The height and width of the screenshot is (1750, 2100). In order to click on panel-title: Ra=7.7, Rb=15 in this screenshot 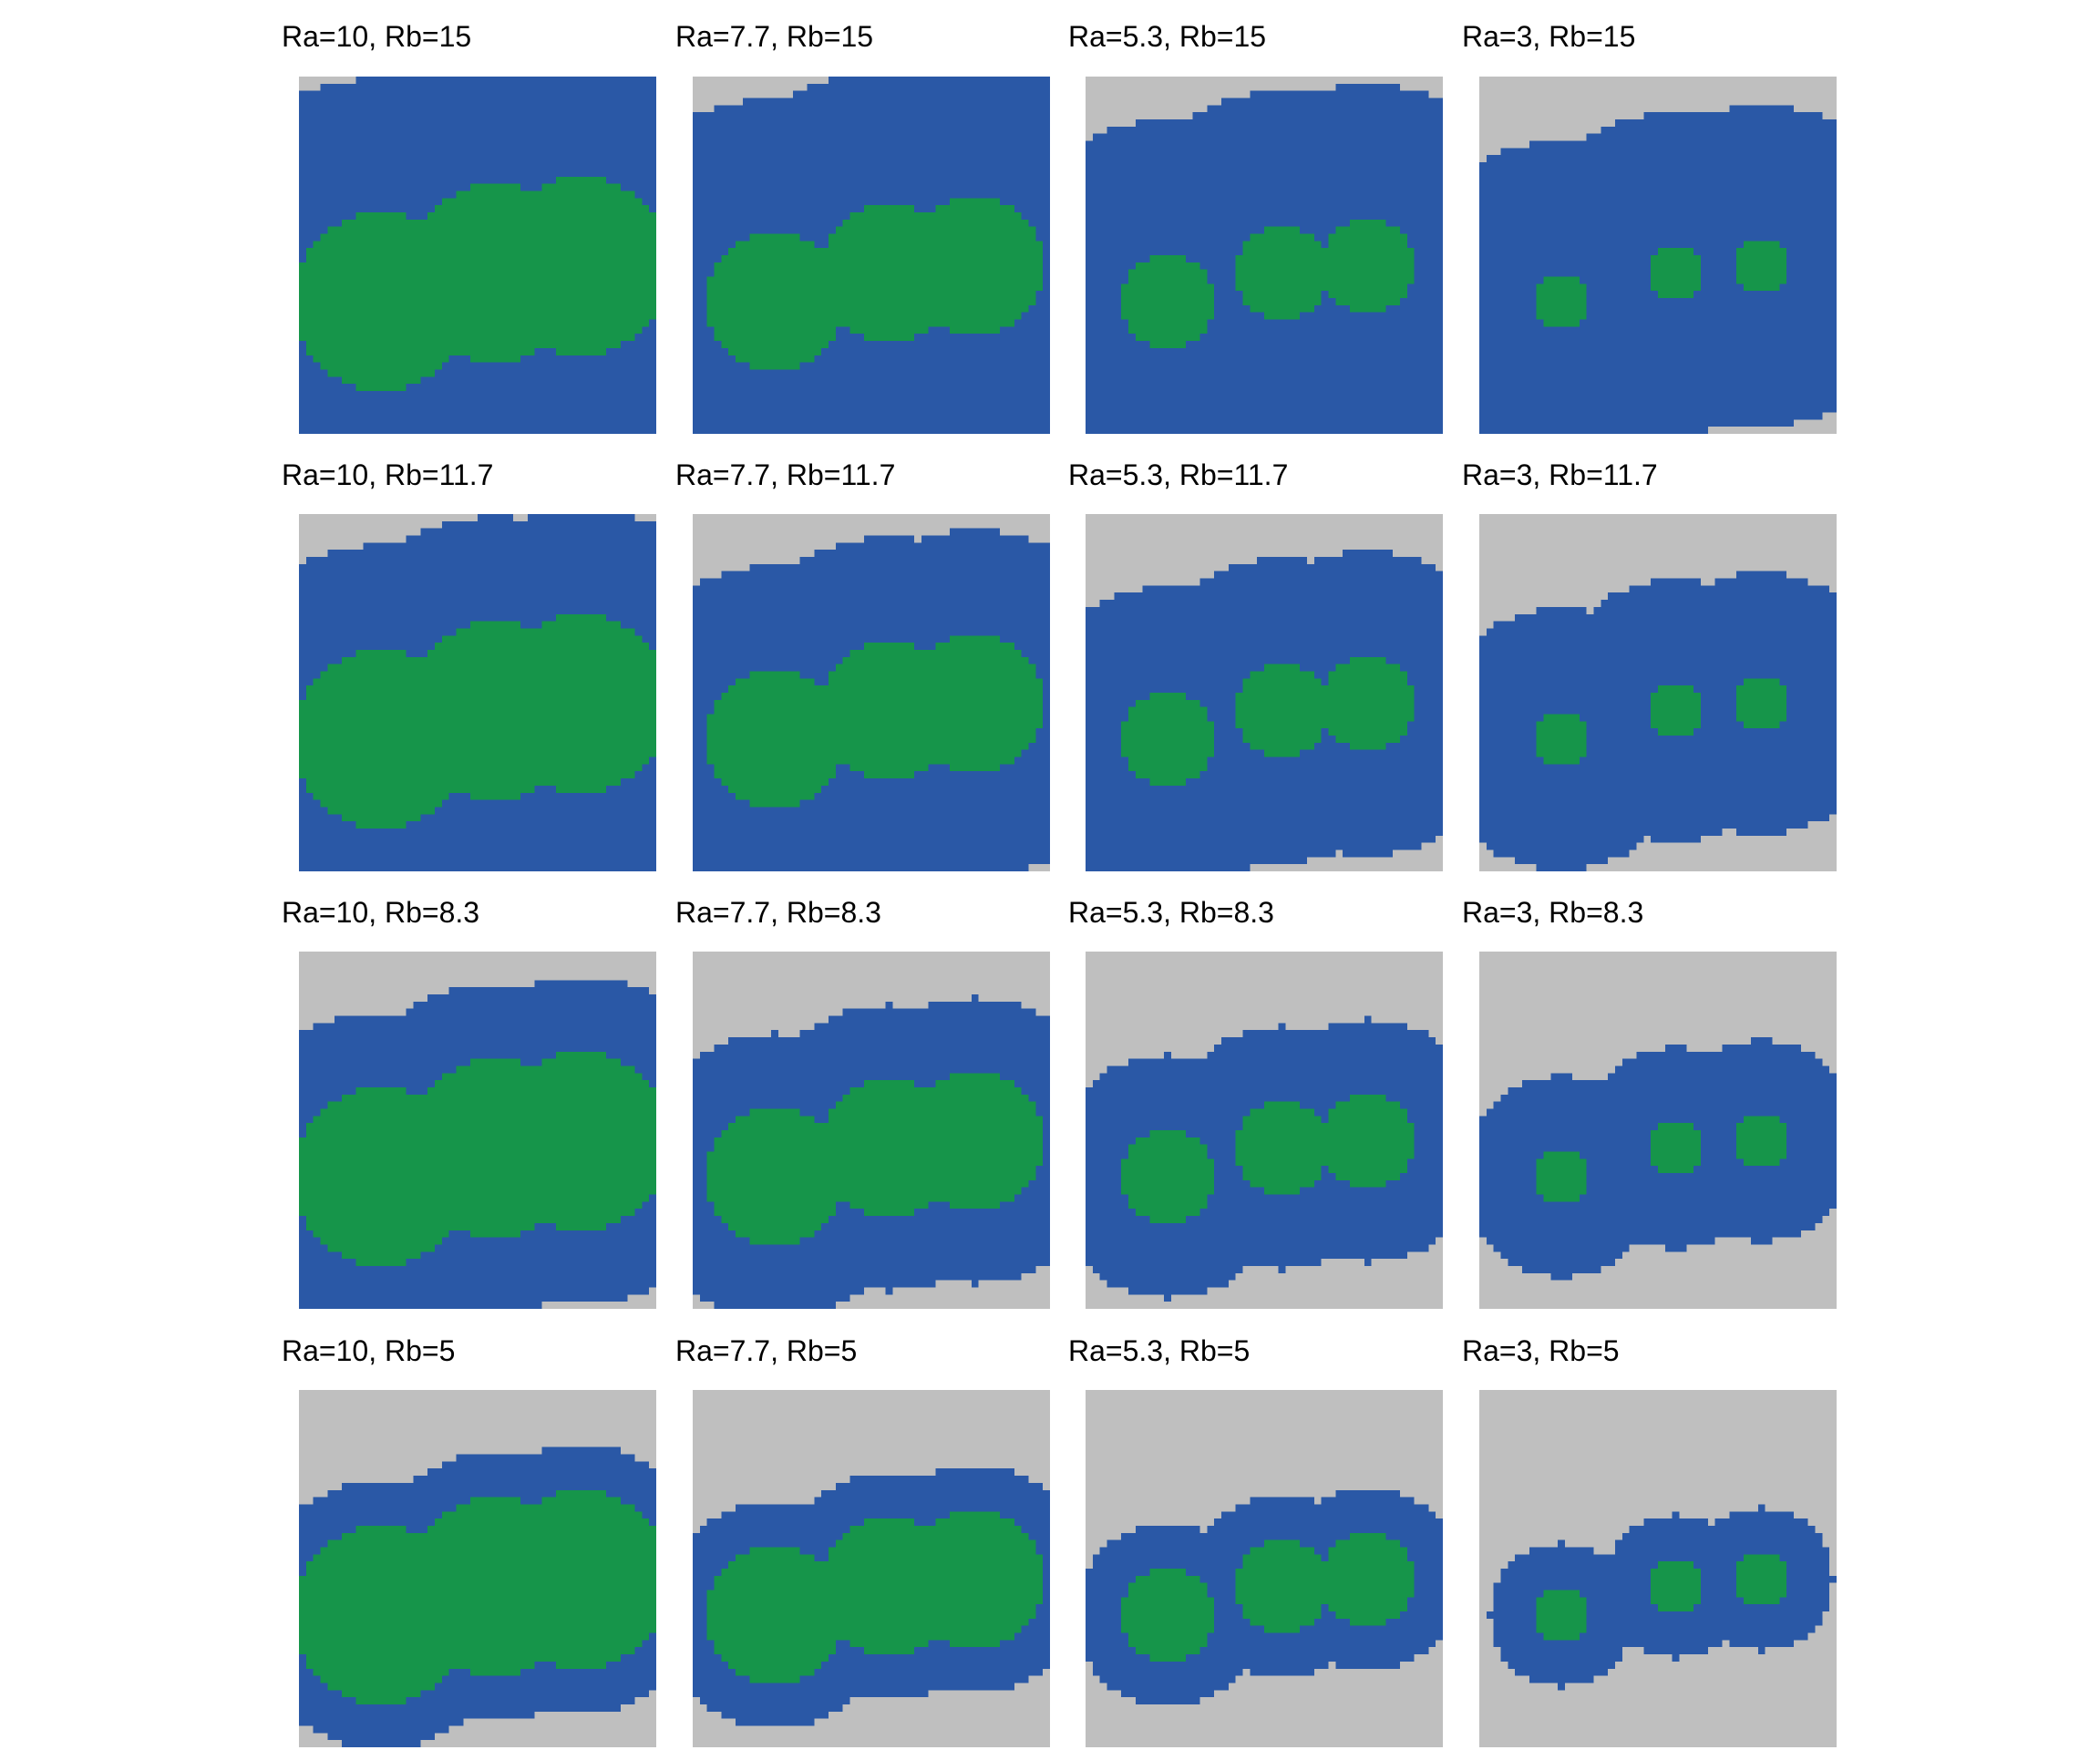, I will do `click(775, 37)`.